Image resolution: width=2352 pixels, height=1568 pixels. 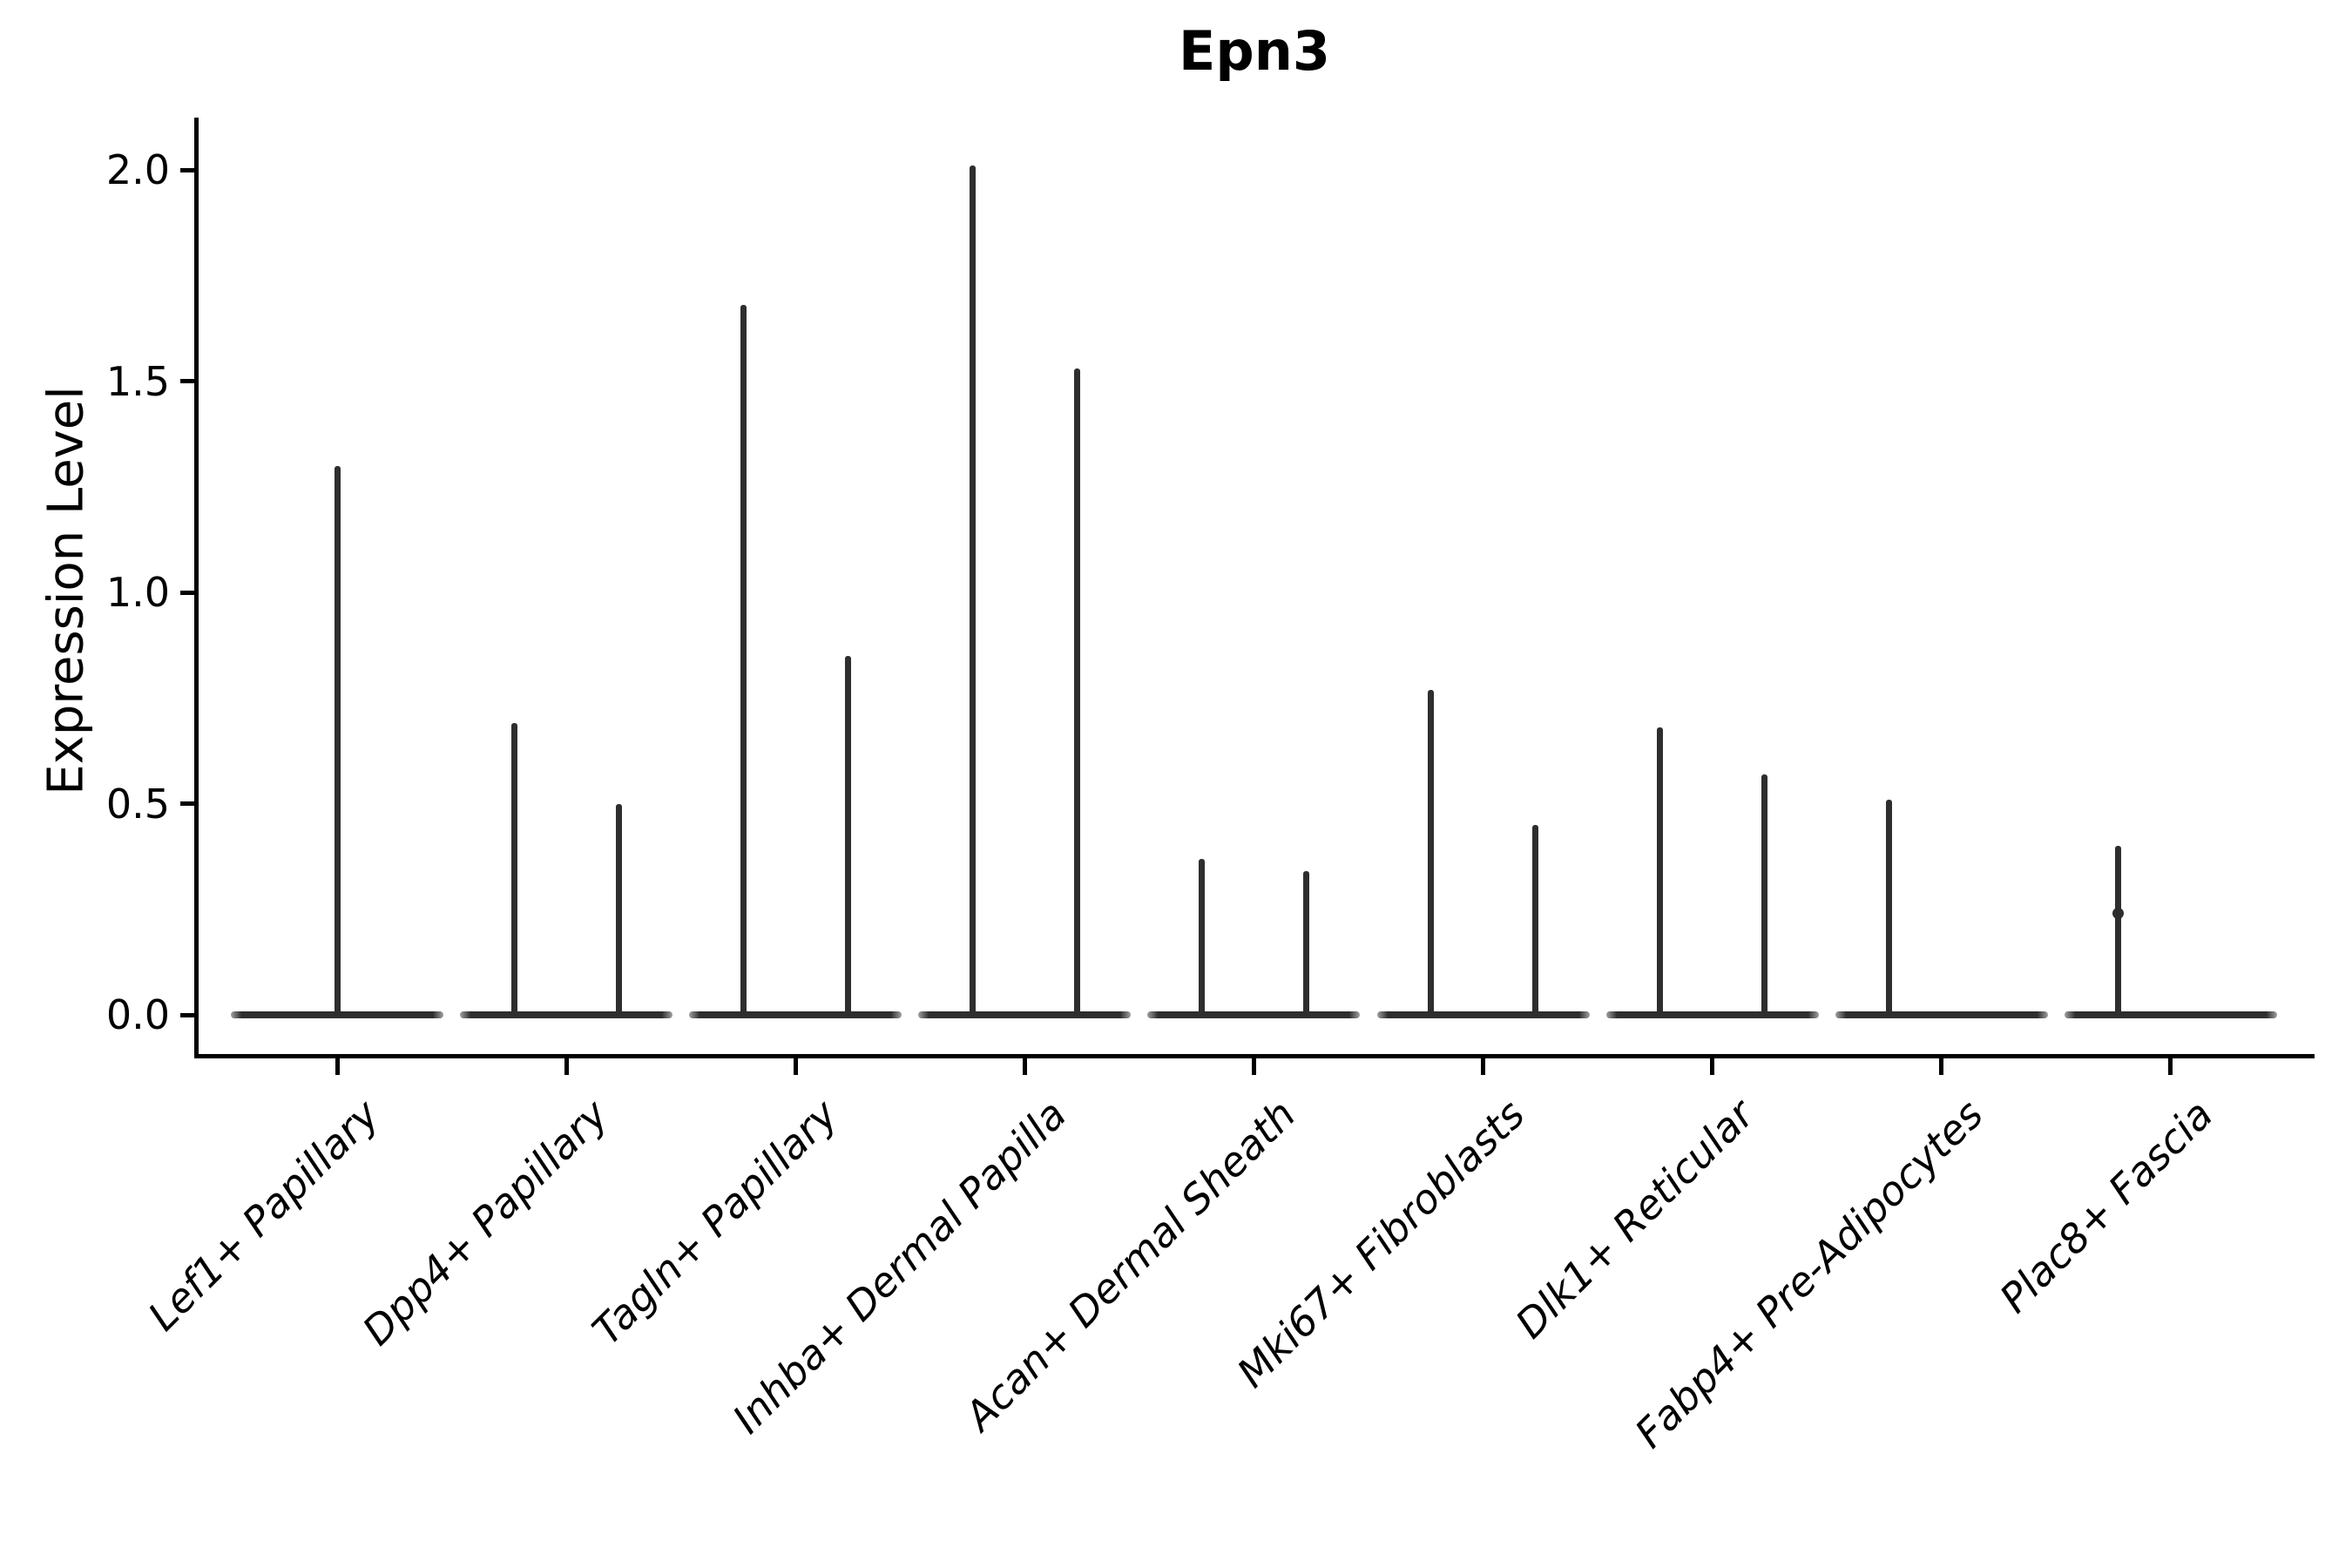 What do you see at coordinates (485, 1223) in the screenshot?
I see `x-tick-label: Dpp4+ Papillary` at bounding box center [485, 1223].